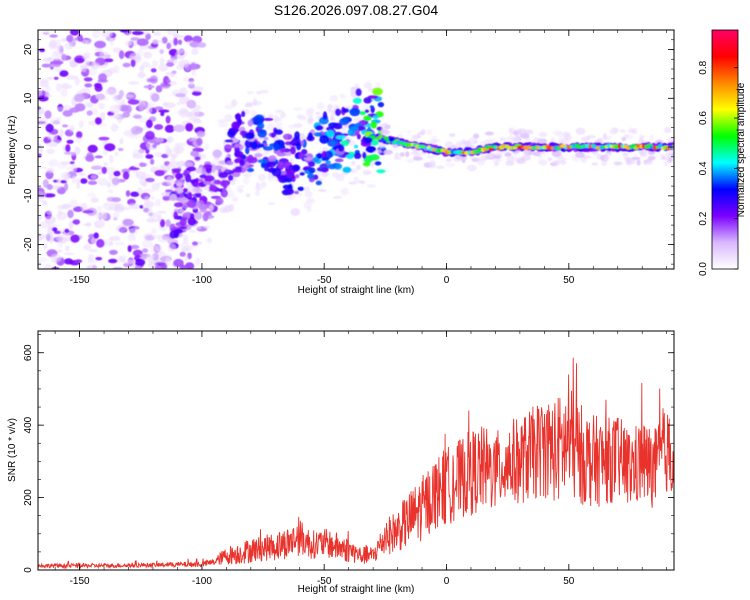 This screenshot has height=600, width=750. What do you see at coordinates (725, 149) in the screenshot?
I see `colorbar-frame` at bounding box center [725, 149].